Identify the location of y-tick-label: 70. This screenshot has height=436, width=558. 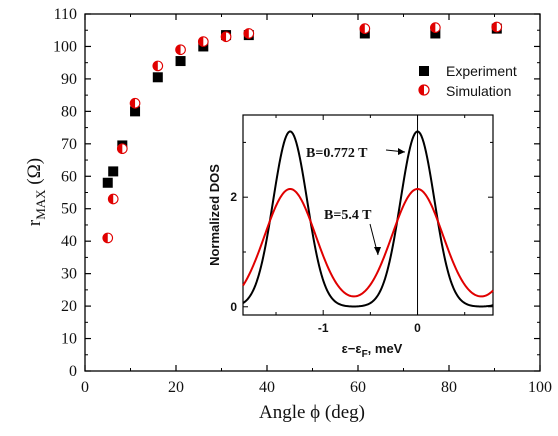
(69, 144).